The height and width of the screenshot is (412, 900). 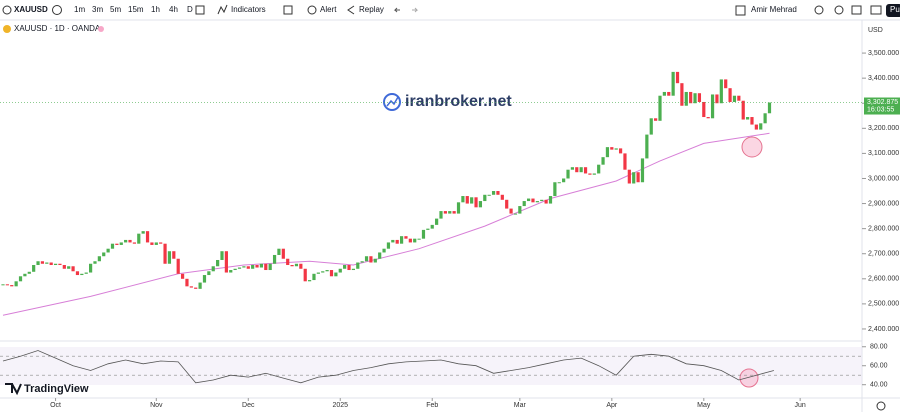 What do you see at coordinates (200, 10) in the screenshot?
I see `chart-type-icon` at bounding box center [200, 10].